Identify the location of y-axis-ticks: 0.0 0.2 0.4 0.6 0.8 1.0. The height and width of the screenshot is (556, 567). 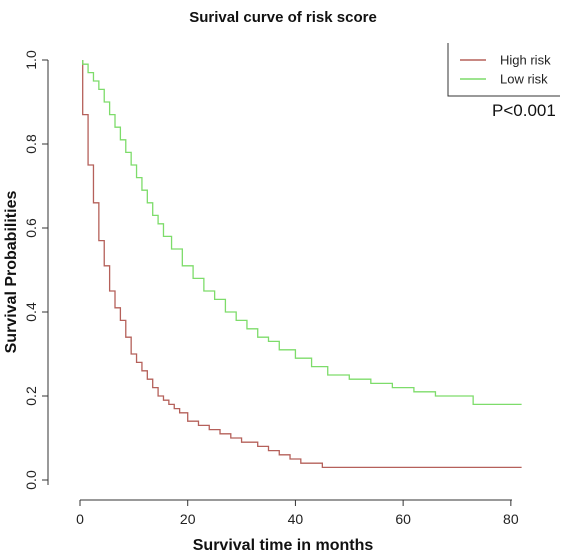
(35, 270).